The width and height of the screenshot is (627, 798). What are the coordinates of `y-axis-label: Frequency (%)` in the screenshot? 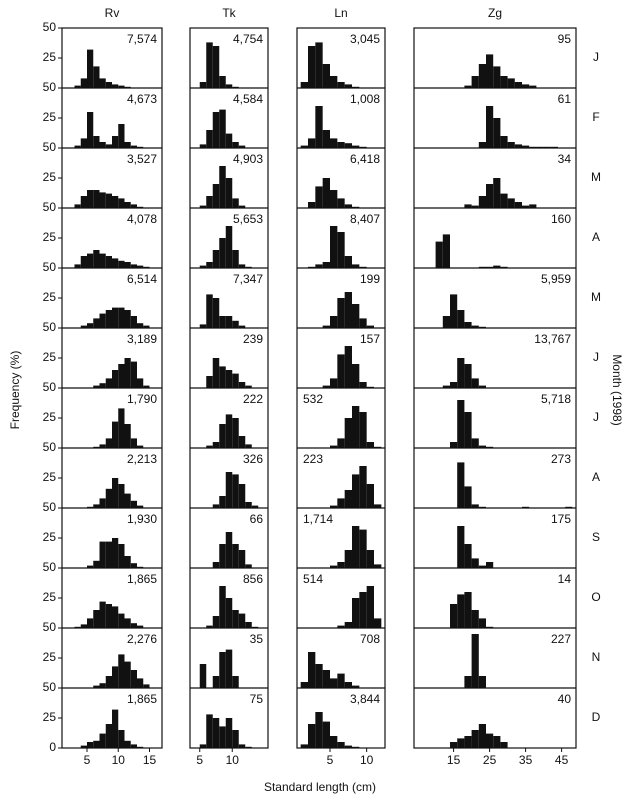 It's located at (15, 390).